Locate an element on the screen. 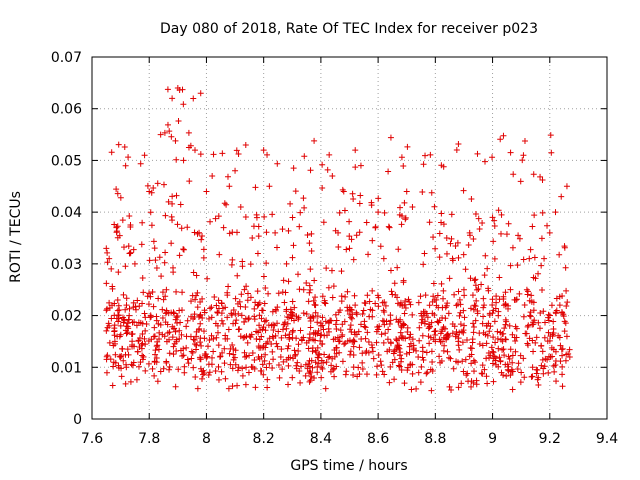 Image resolution: width=640 pixels, height=480 pixels. x-tick-label: 8.2 is located at coordinates (264, 439).